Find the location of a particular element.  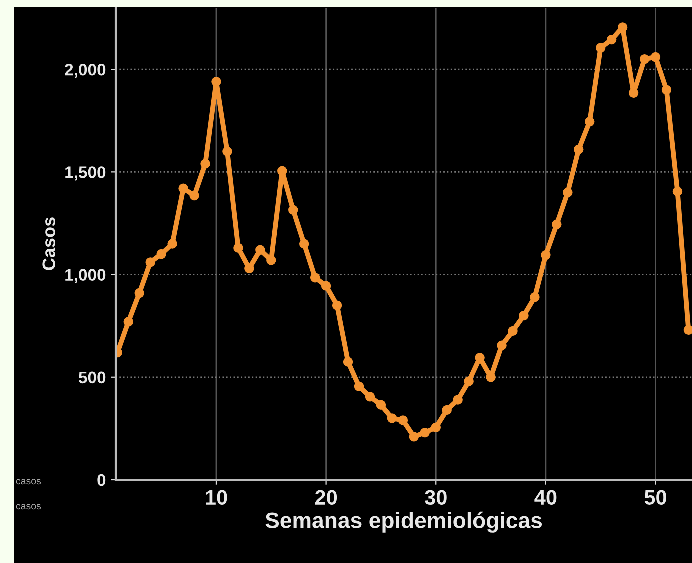

x-tick-label: 20 is located at coordinates (326, 498).